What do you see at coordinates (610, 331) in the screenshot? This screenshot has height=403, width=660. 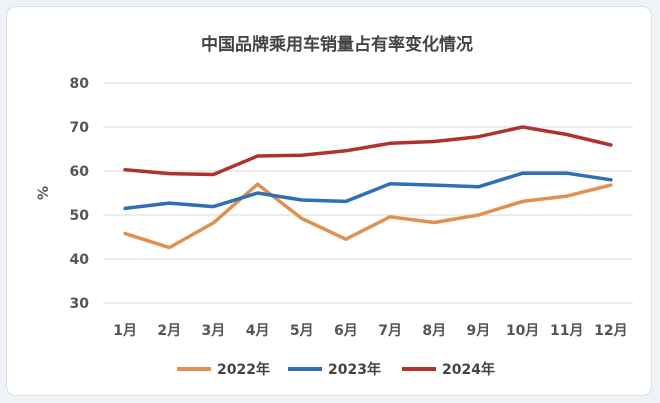 I see `x-tick-label: 12月` at bounding box center [610, 331].